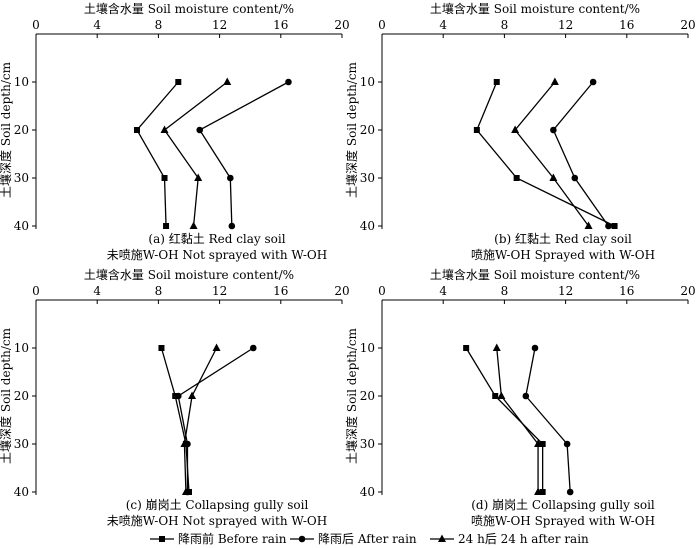  I want to click on legend-label: 降雨前 Before rain, so click(232, 538).